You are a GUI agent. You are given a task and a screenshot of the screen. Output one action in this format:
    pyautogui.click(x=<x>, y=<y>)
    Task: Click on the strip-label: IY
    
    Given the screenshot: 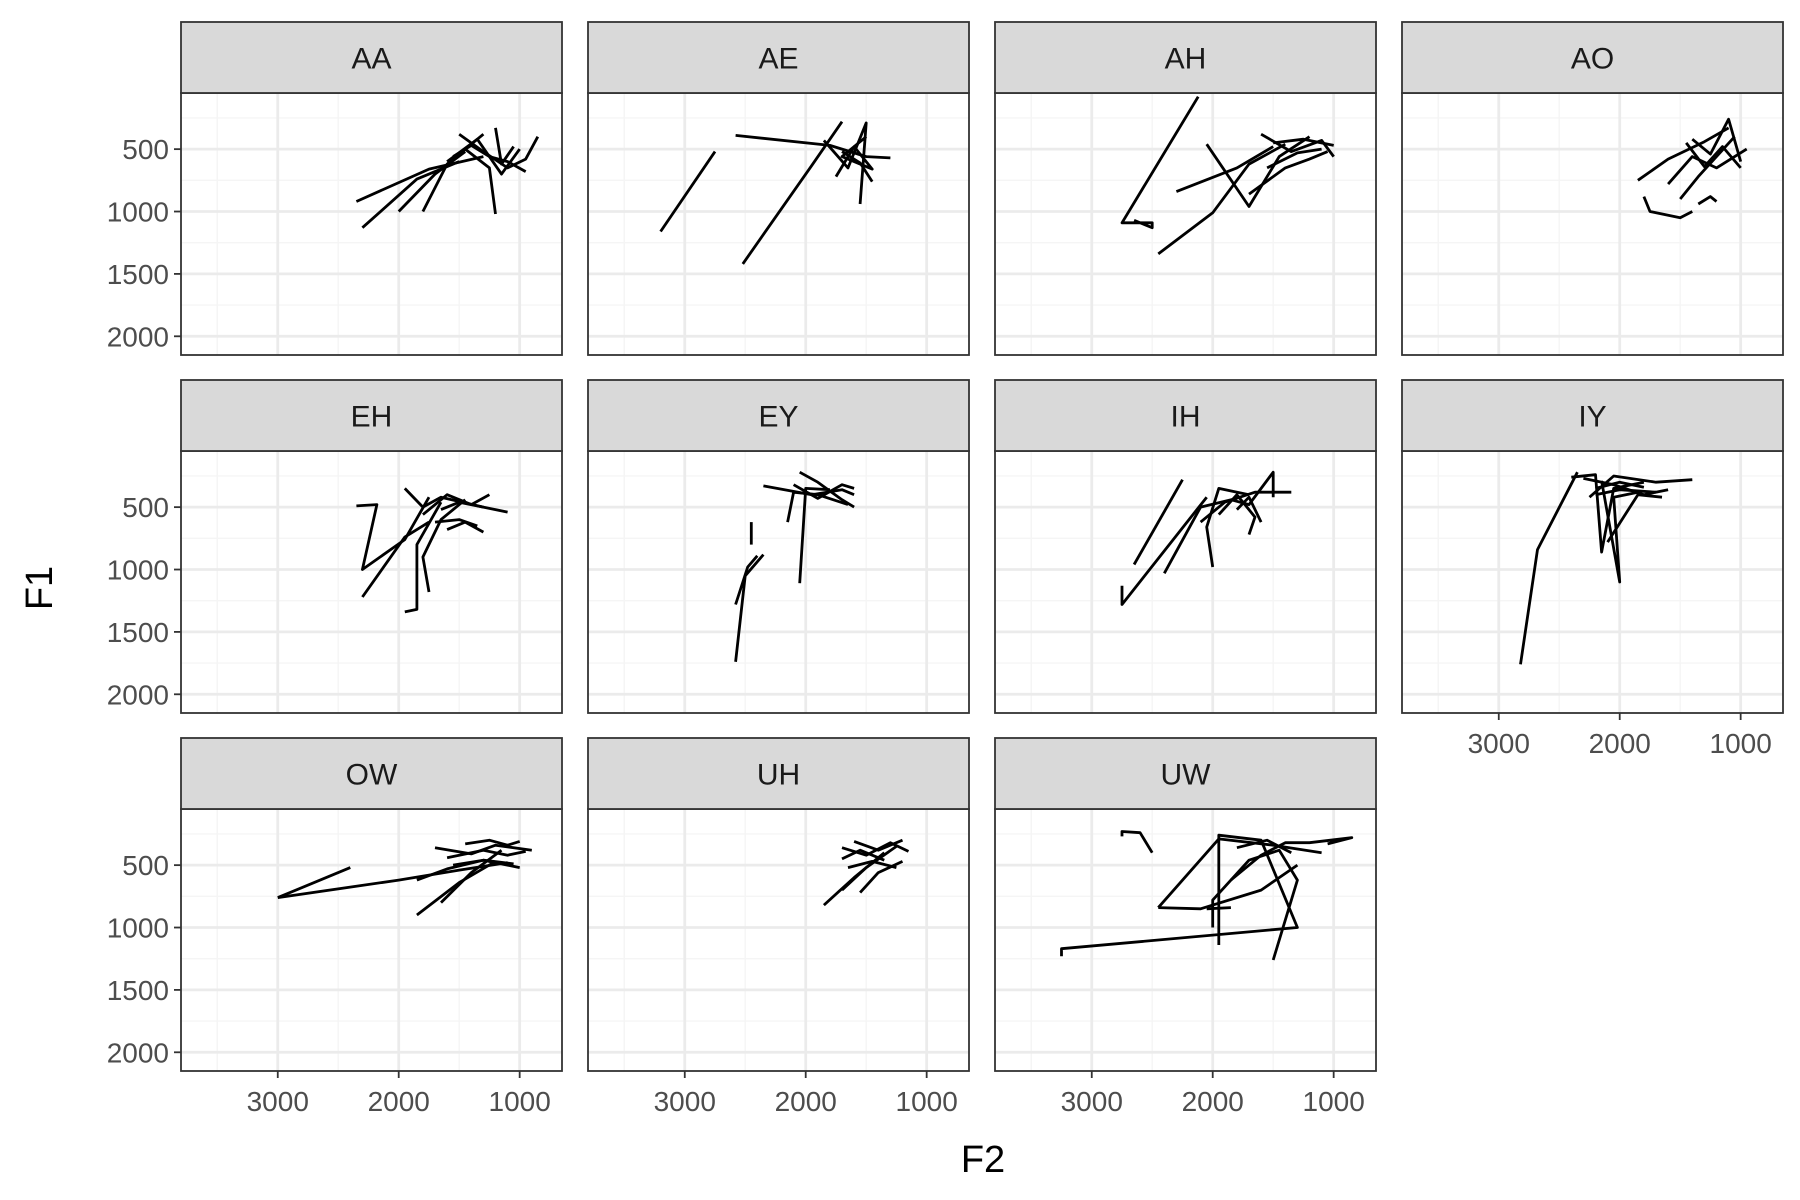 What is the action you would take?
    pyautogui.click(x=1592, y=417)
    